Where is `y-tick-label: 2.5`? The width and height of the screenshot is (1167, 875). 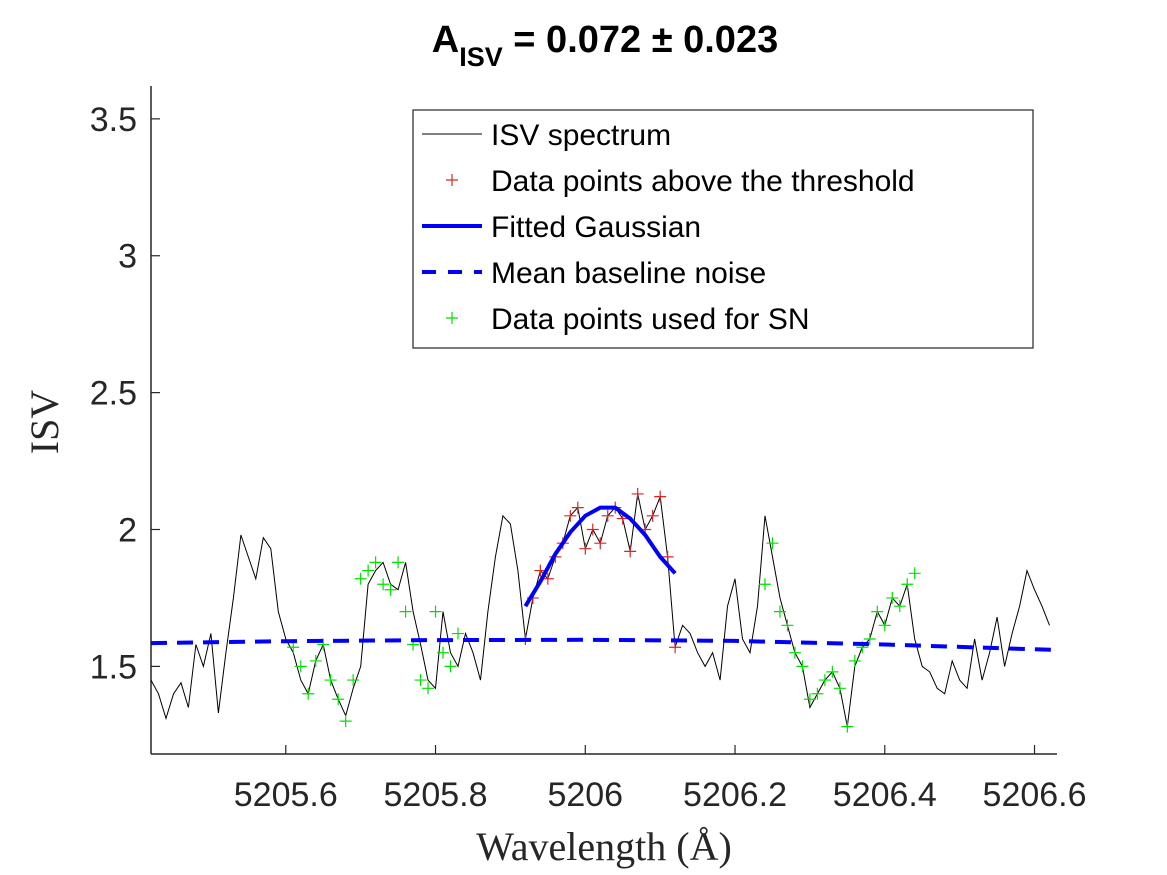 y-tick-label: 2.5 is located at coordinates (113, 394).